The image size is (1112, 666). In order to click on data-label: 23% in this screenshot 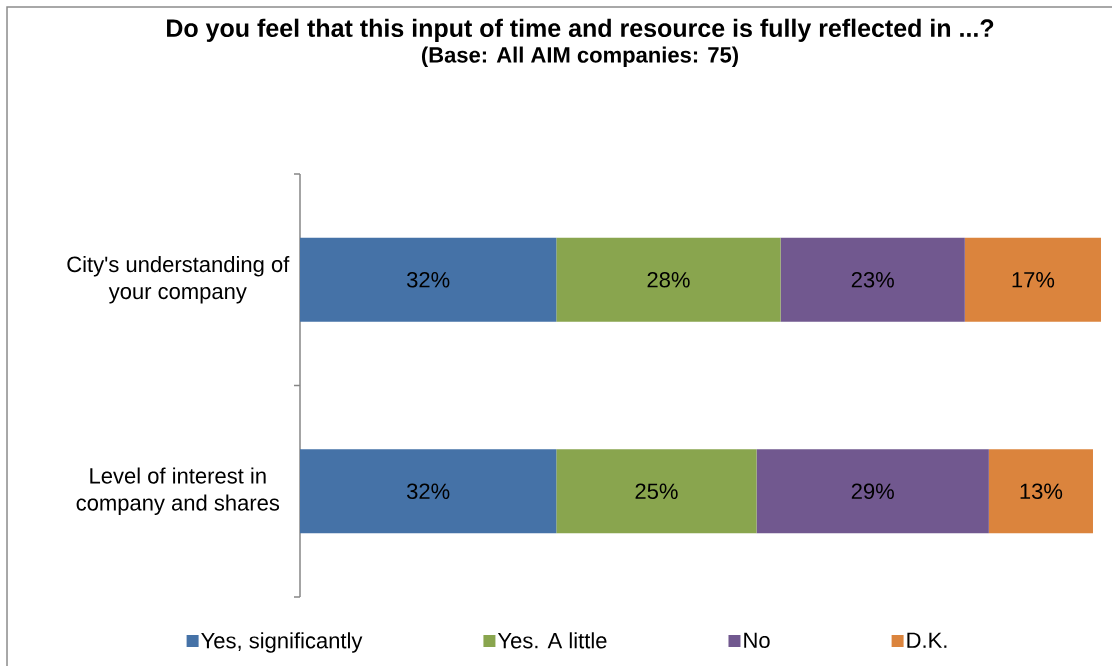, I will do `click(872, 279)`.